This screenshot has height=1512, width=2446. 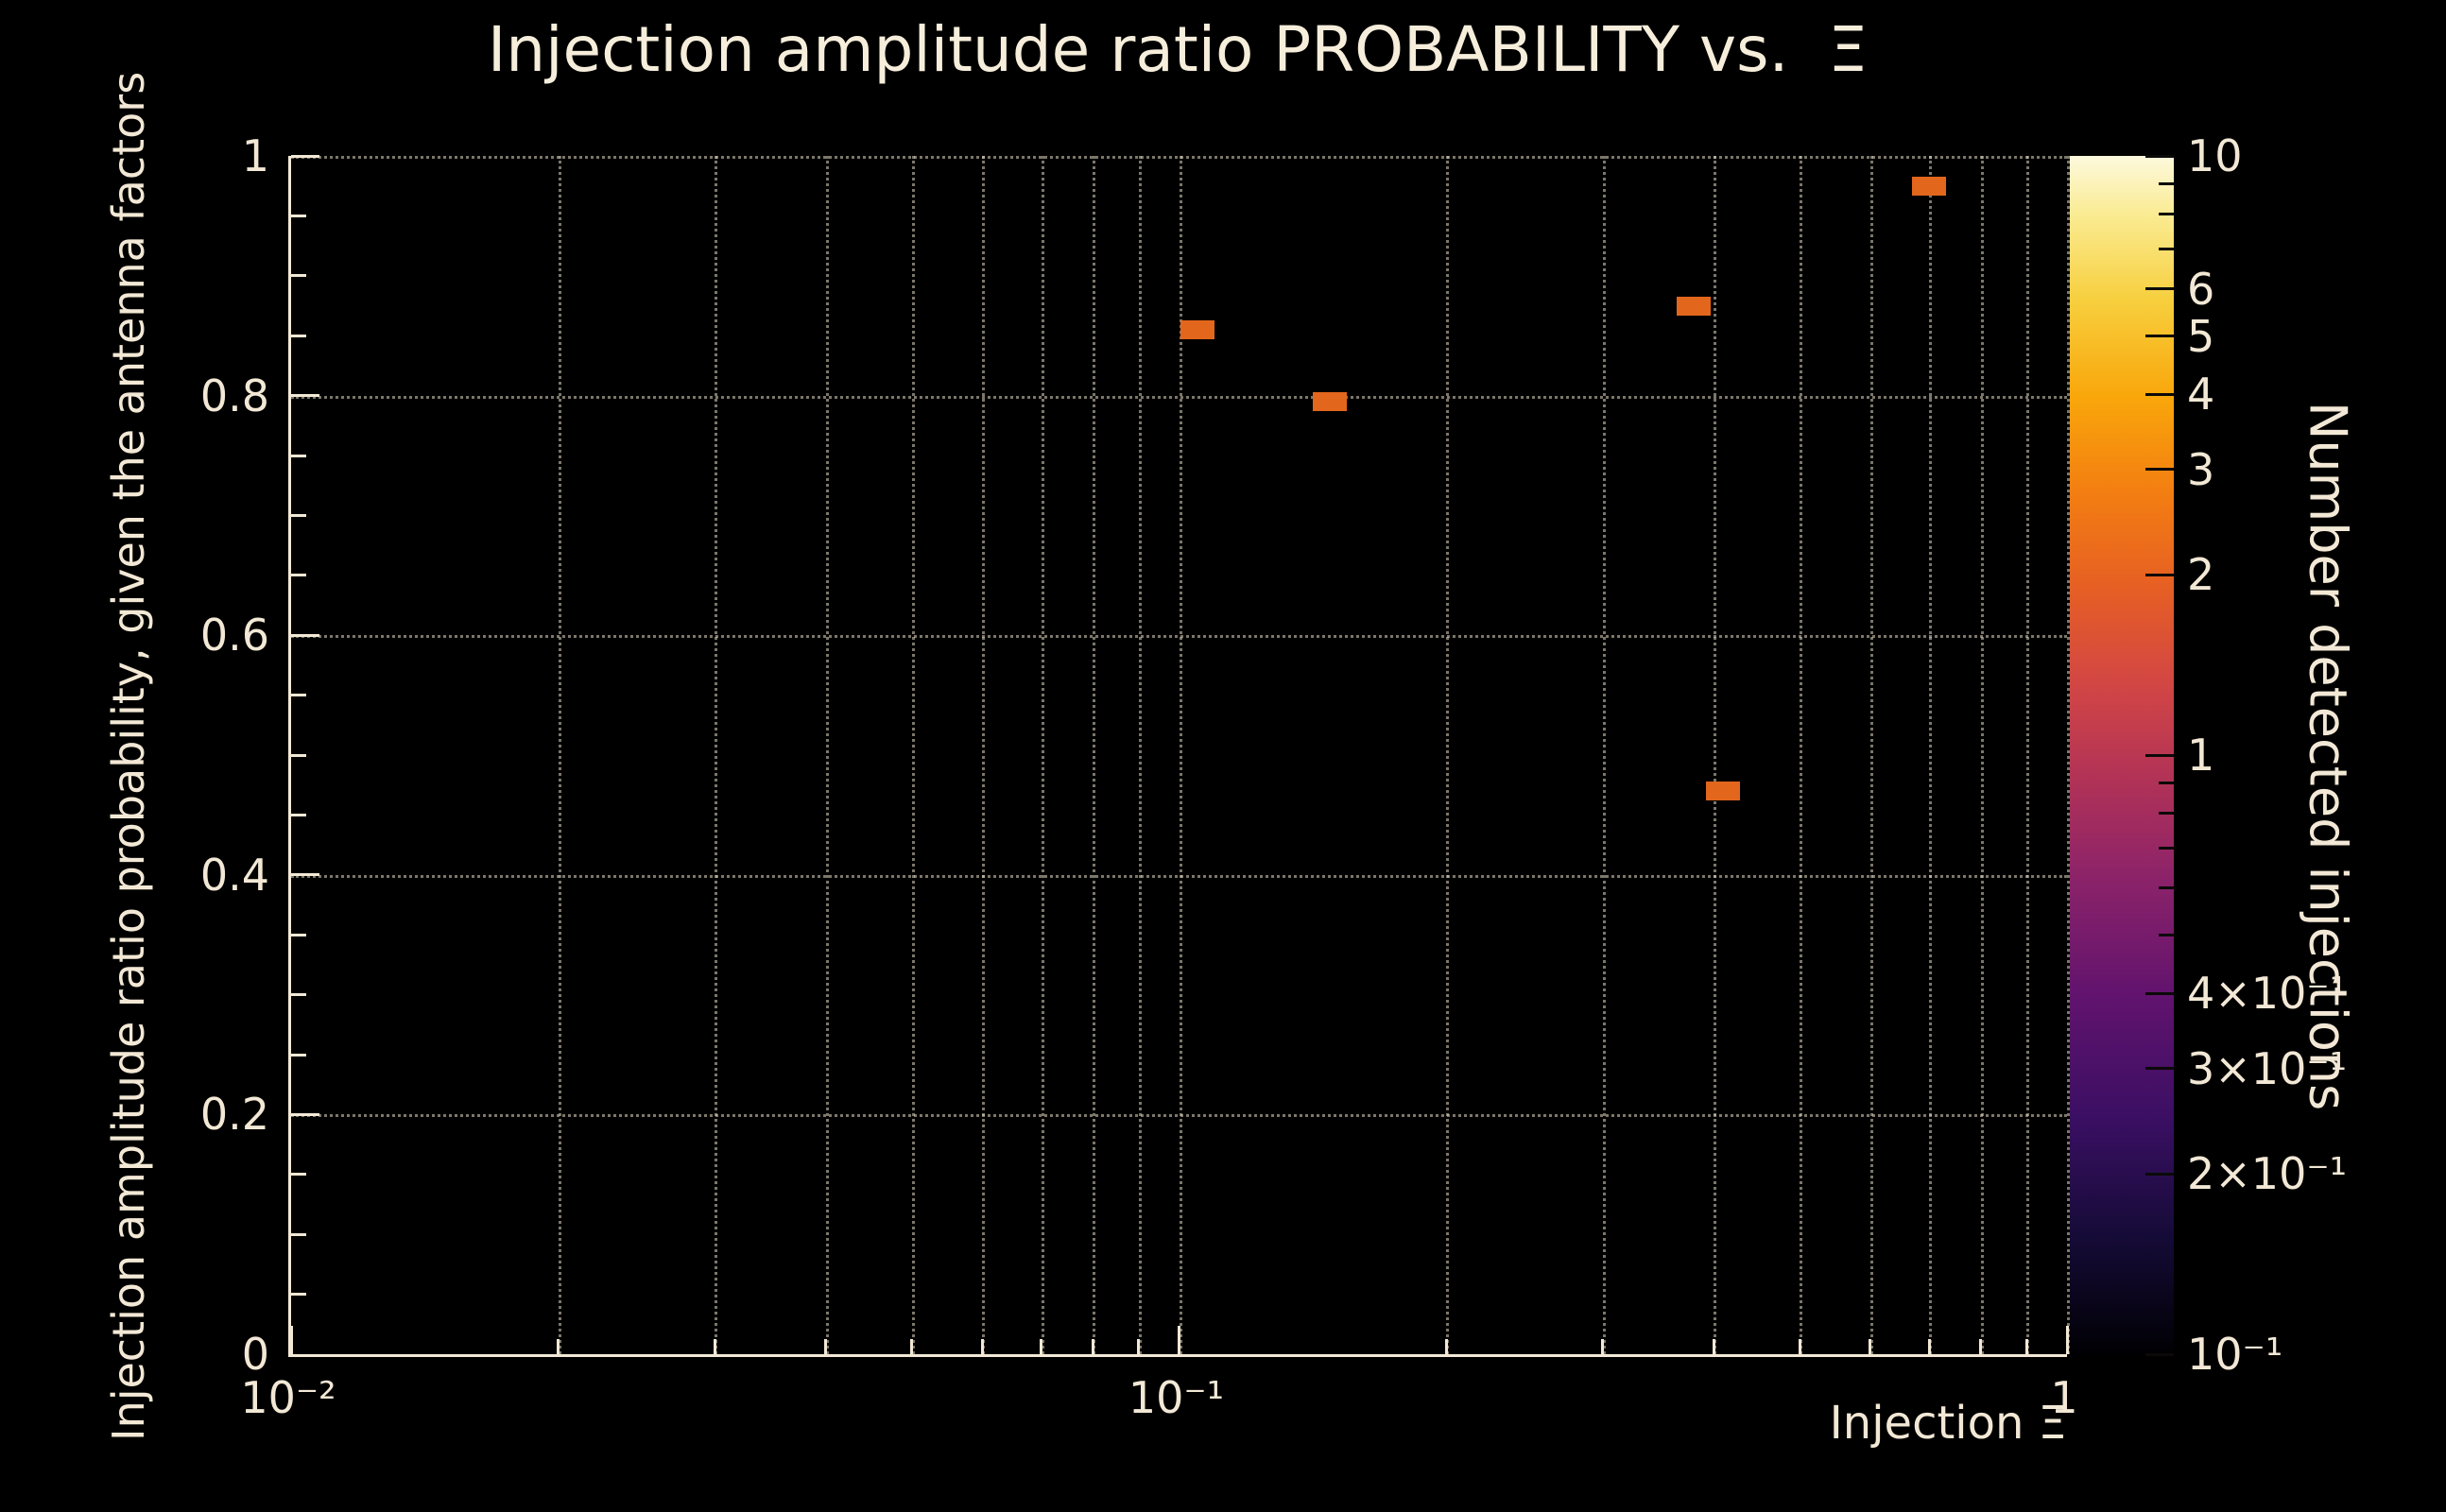 I want to click on colorbar-tick-label: 2×10⁻¹, so click(x=2268, y=1174).